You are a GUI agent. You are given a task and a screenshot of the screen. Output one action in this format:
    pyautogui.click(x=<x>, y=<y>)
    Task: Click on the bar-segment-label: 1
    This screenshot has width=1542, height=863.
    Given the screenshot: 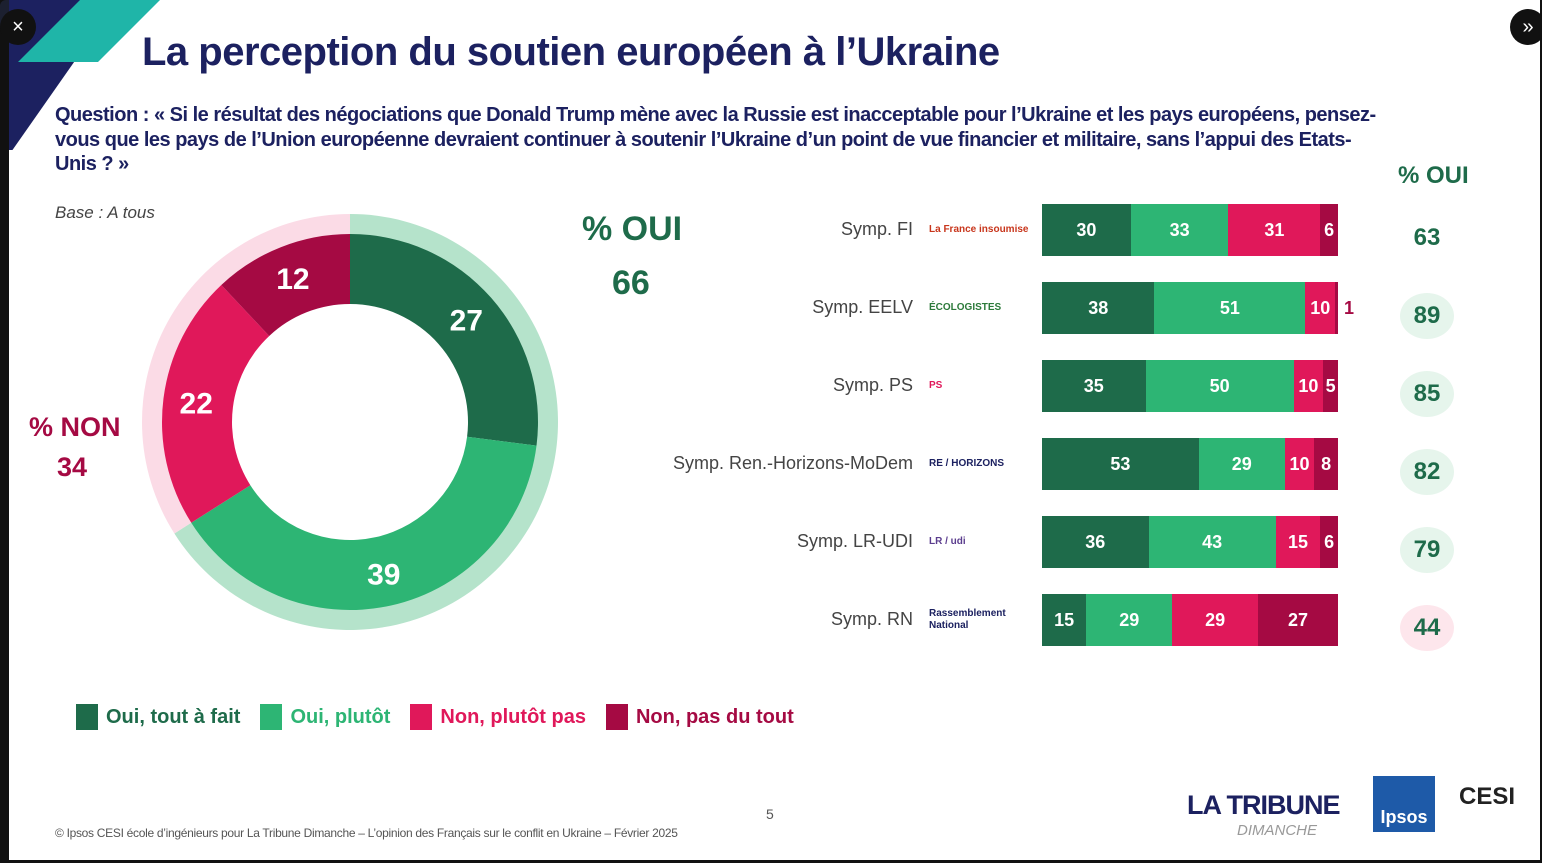 What is the action you would take?
    pyautogui.click(x=1348, y=307)
    